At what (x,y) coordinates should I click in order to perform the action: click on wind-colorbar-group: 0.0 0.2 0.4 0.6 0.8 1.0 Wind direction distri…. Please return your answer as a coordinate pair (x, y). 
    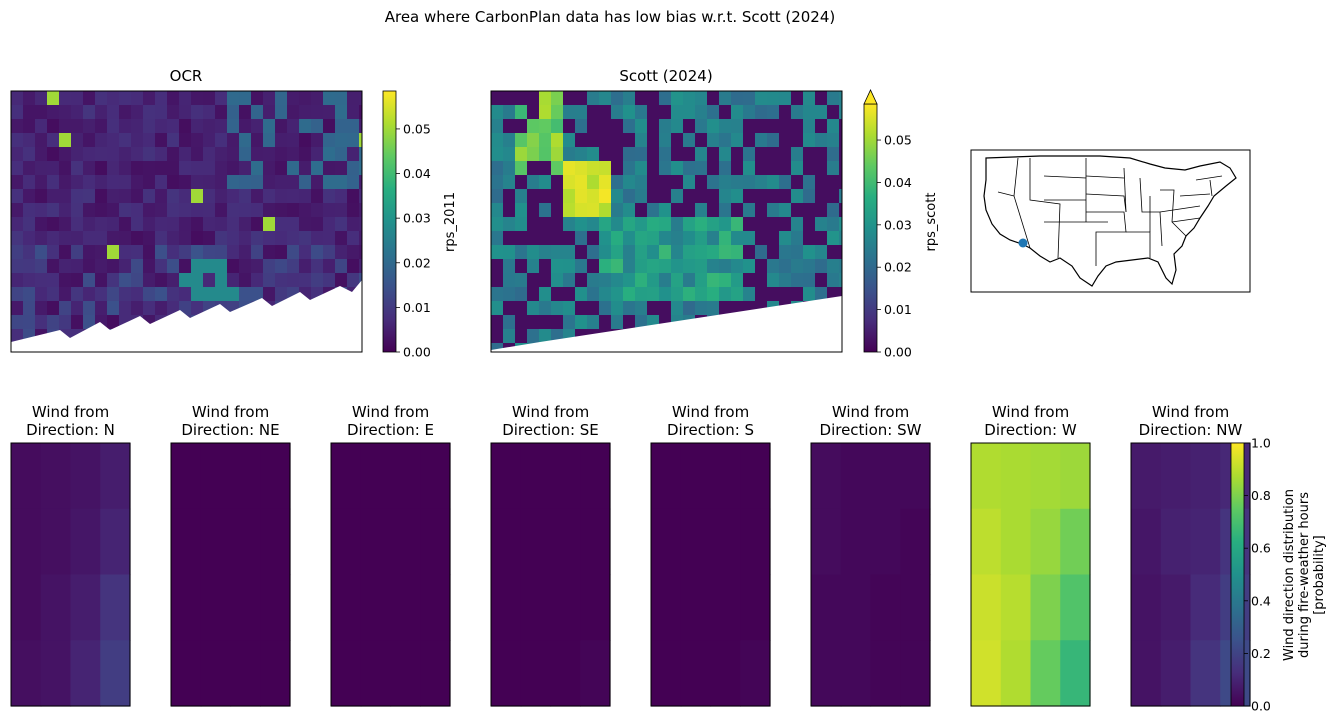
    Looking at the image, I should click on (1278, 575).